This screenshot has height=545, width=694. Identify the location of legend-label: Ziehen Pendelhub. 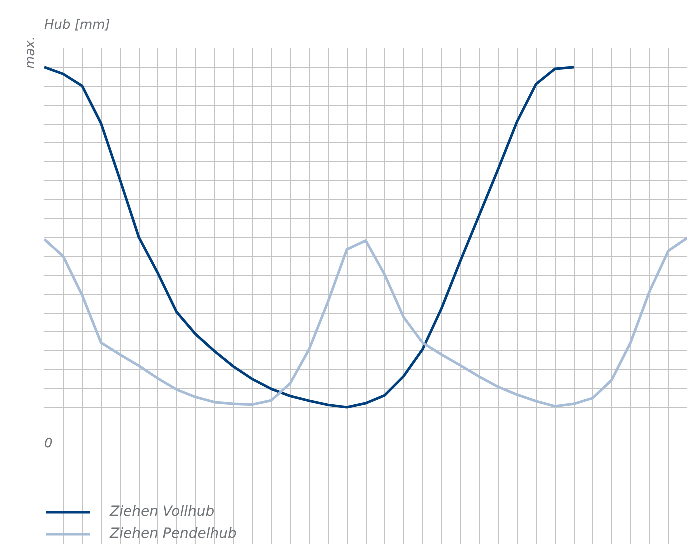
(173, 534).